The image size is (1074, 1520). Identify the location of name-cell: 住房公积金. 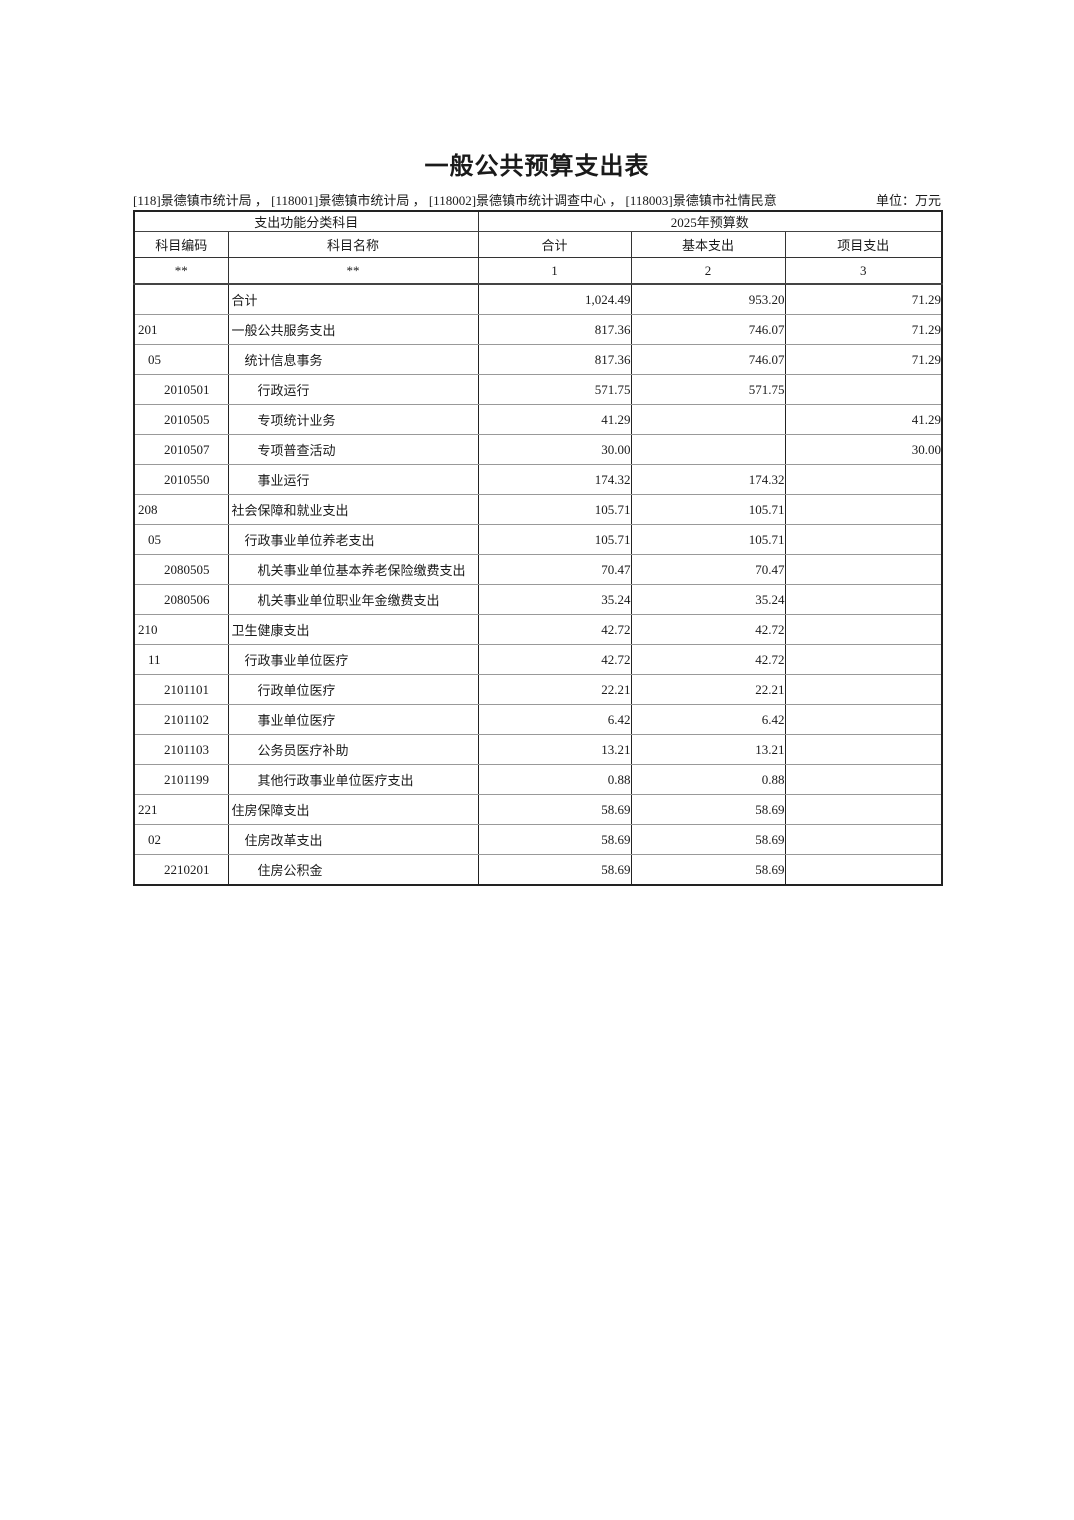
(353, 870).